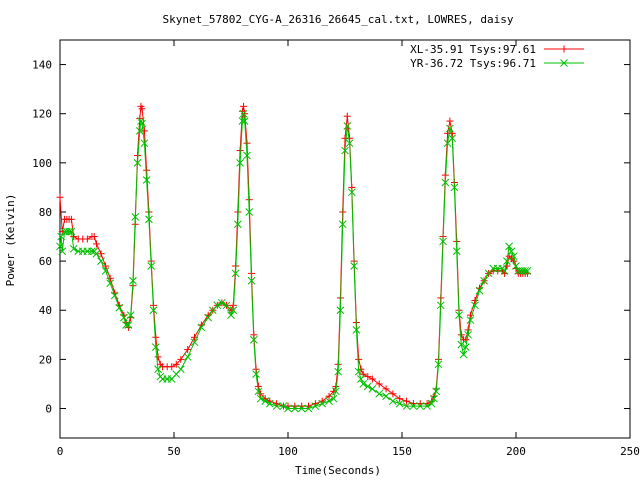 This screenshot has width=640, height=480. I want to click on y-tick-label: 100, so click(42, 163).